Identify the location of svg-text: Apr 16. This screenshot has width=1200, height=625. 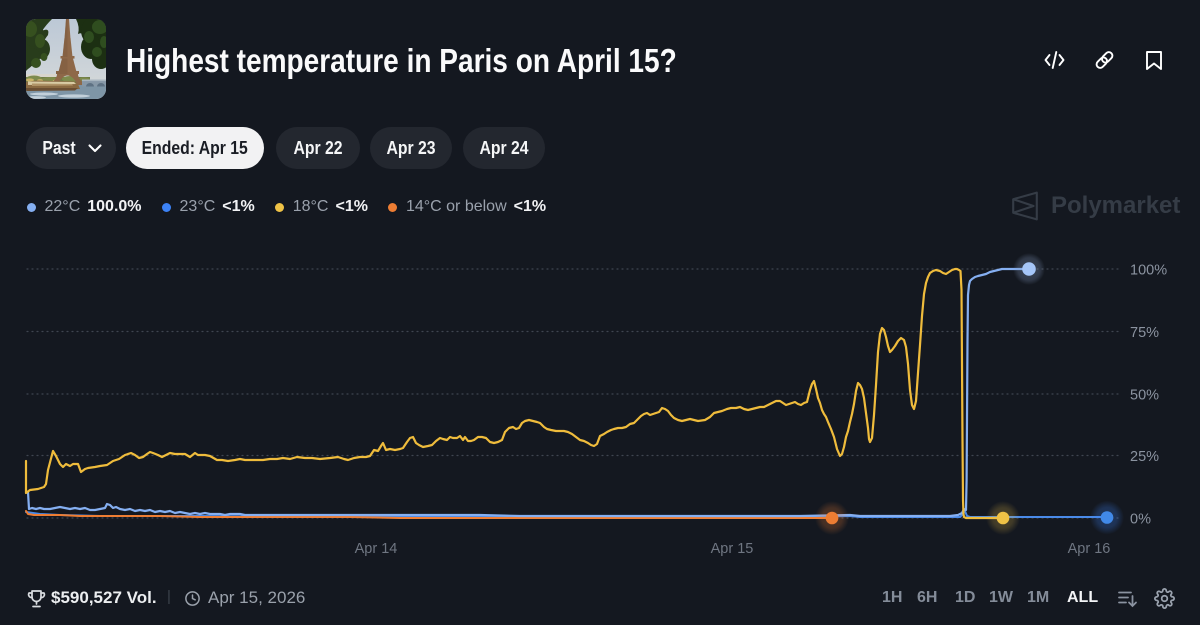
(1089, 549).